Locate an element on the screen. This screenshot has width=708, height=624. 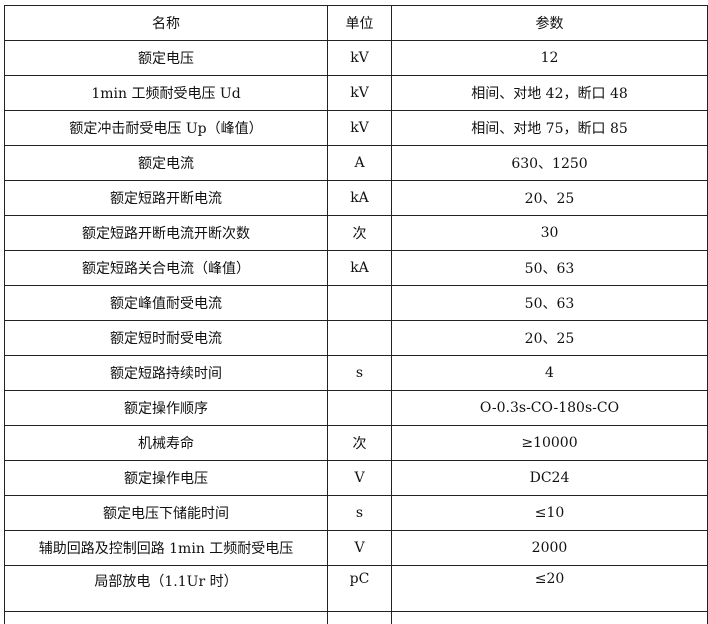
cell-name: 1min 工频耐受电压 Ud is located at coordinates (166, 93).